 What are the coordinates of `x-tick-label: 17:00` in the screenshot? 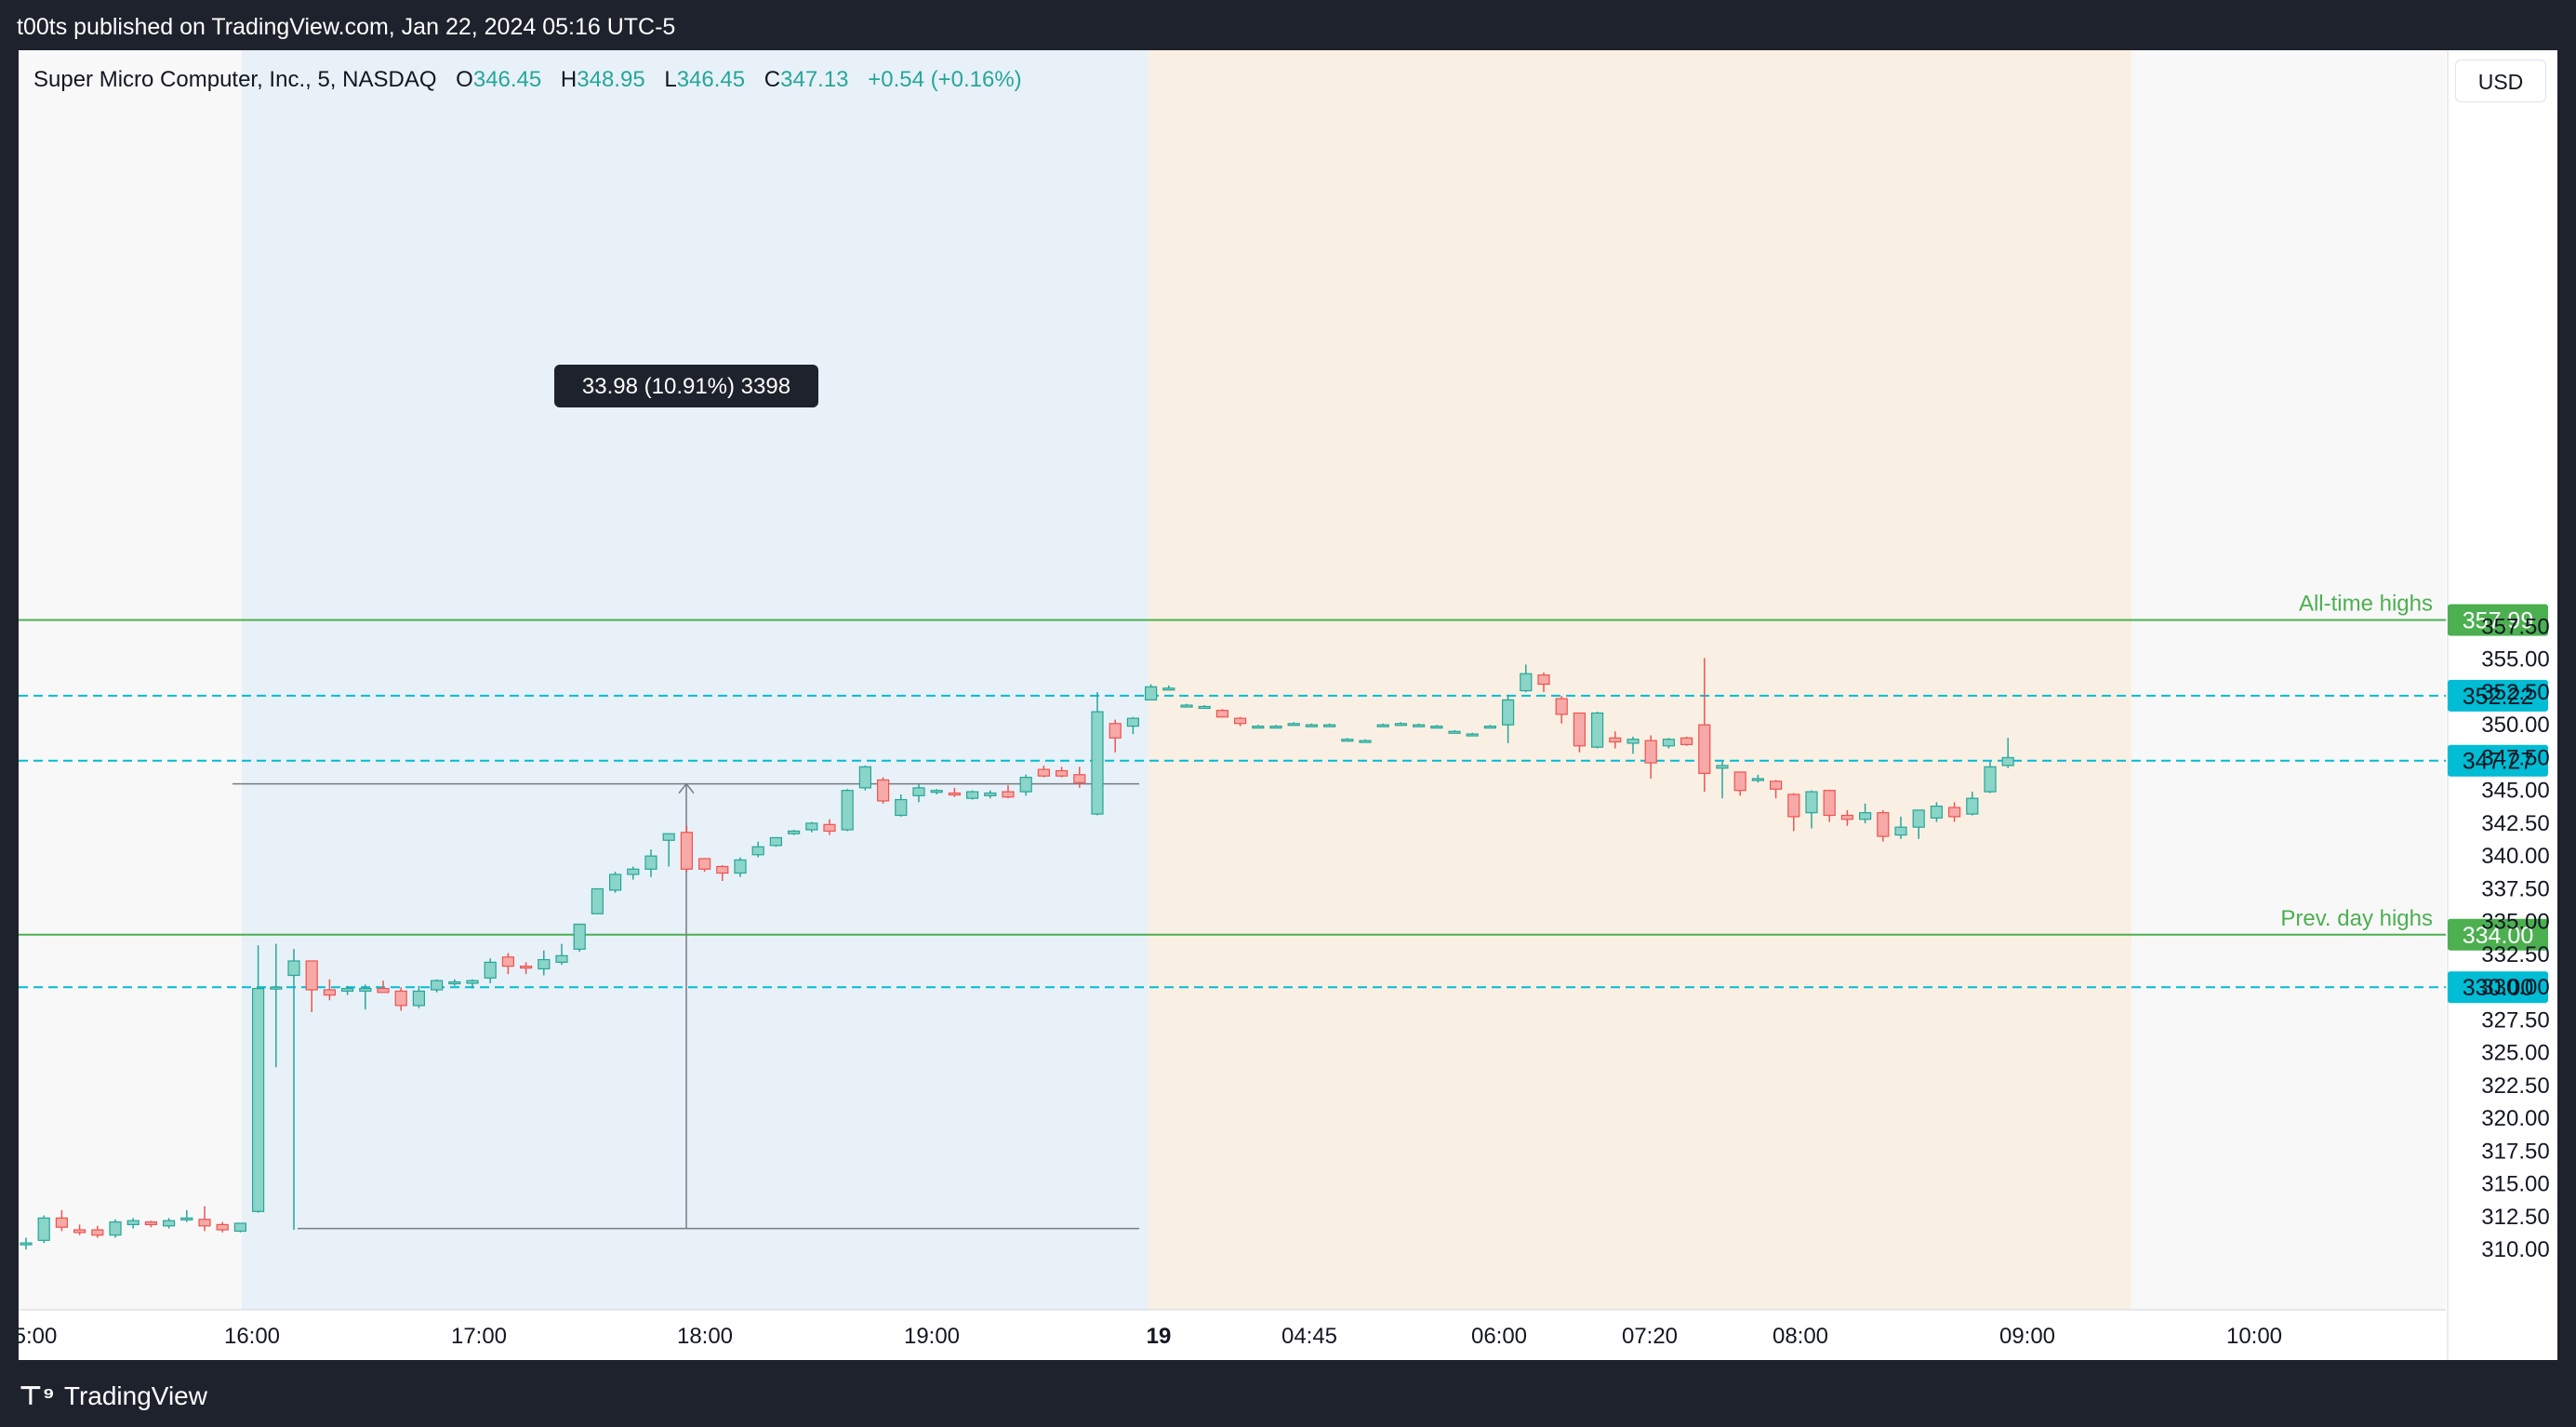 It's located at (479, 1336).